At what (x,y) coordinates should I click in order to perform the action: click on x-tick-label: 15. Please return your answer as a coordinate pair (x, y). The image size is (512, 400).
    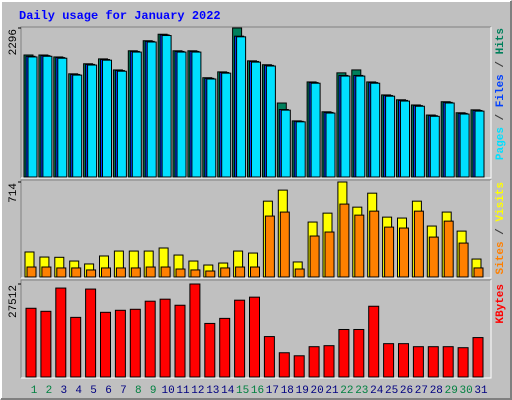
    Looking at the image, I should click on (242, 391).